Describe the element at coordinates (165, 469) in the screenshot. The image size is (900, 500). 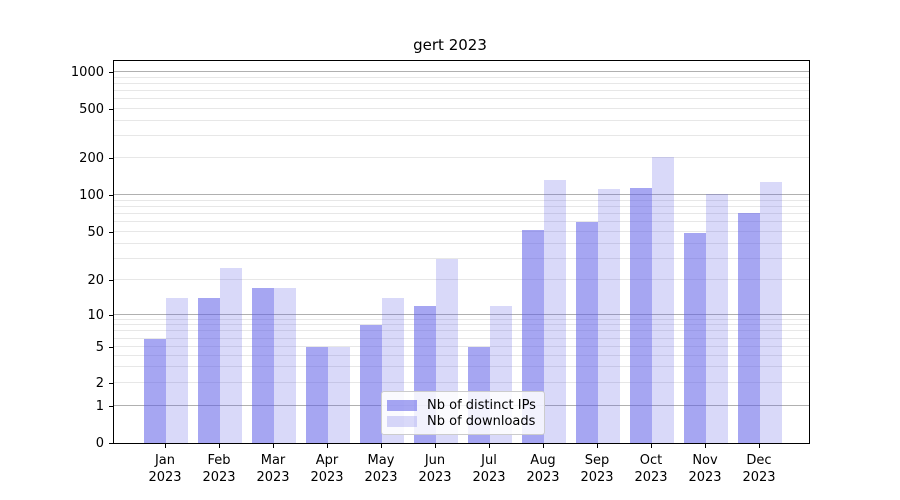
I see `x-tick-label: Jan 2023` at that location.